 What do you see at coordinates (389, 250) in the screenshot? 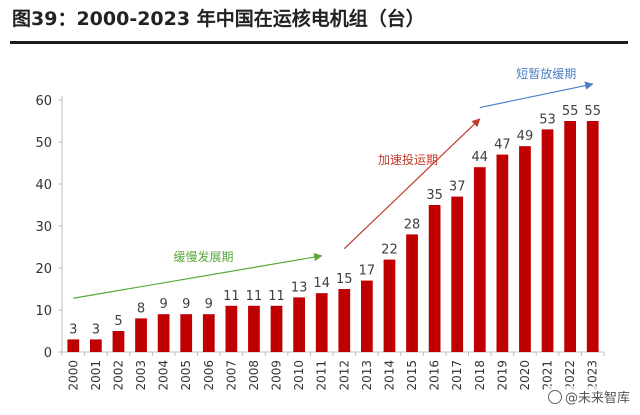
I see `data-label-2014: 22` at bounding box center [389, 250].